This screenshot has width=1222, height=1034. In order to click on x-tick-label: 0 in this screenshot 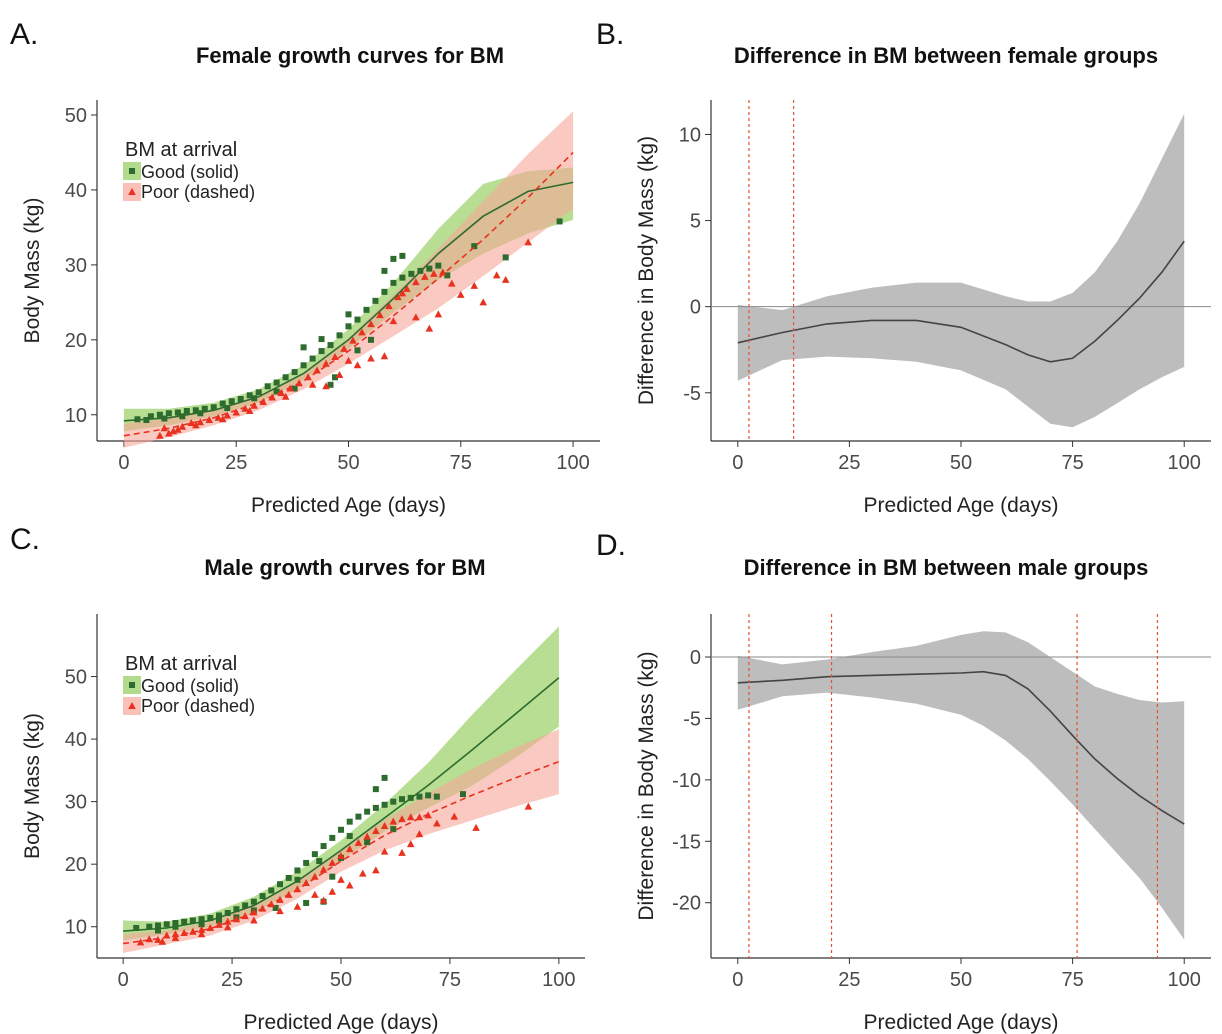, I will do `click(123, 463)`.